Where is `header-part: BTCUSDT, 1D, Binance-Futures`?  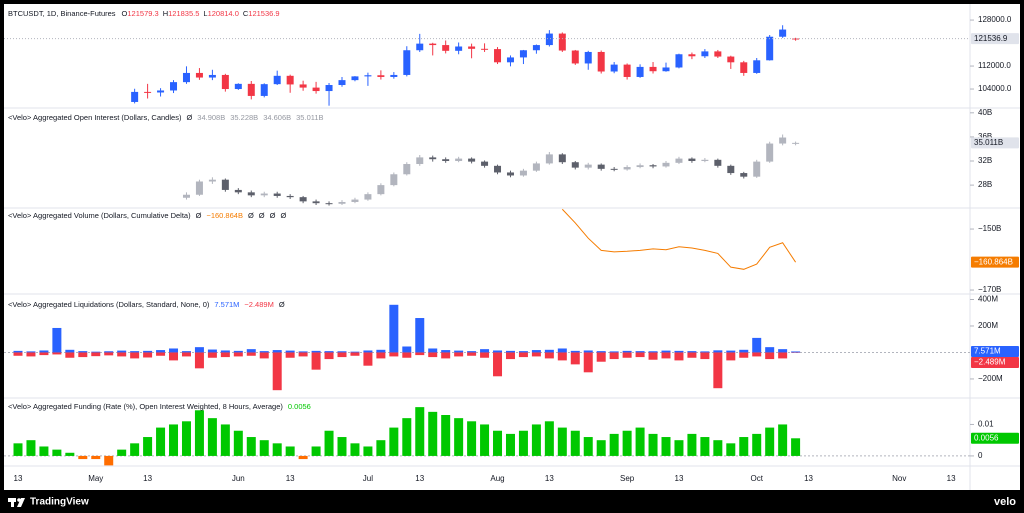 header-part: BTCUSDT, 1D, Binance-Futures is located at coordinates (62, 13).